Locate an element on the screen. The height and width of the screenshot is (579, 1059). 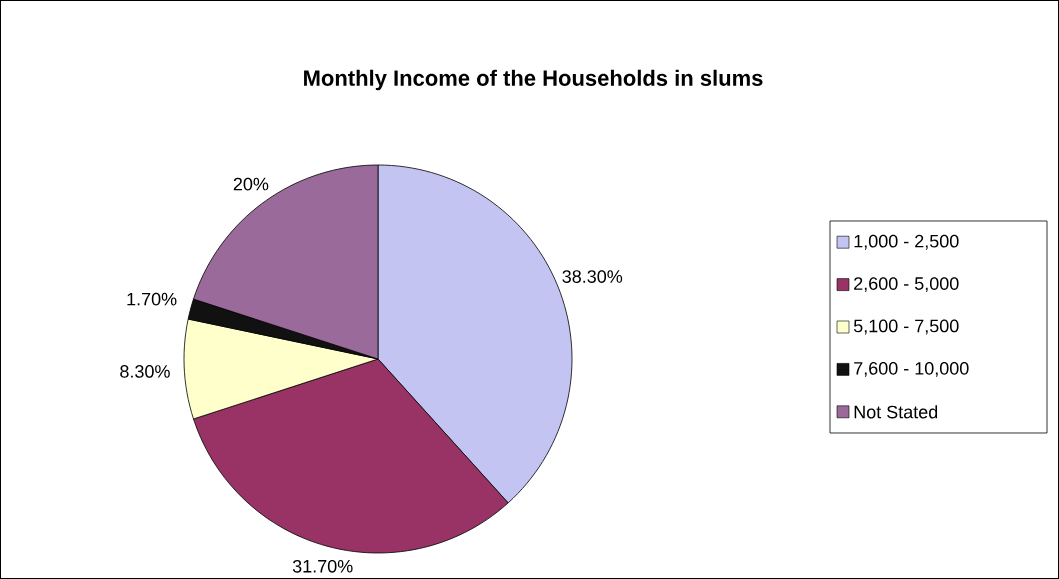
data-label: 31.70% is located at coordinates (322, 566).